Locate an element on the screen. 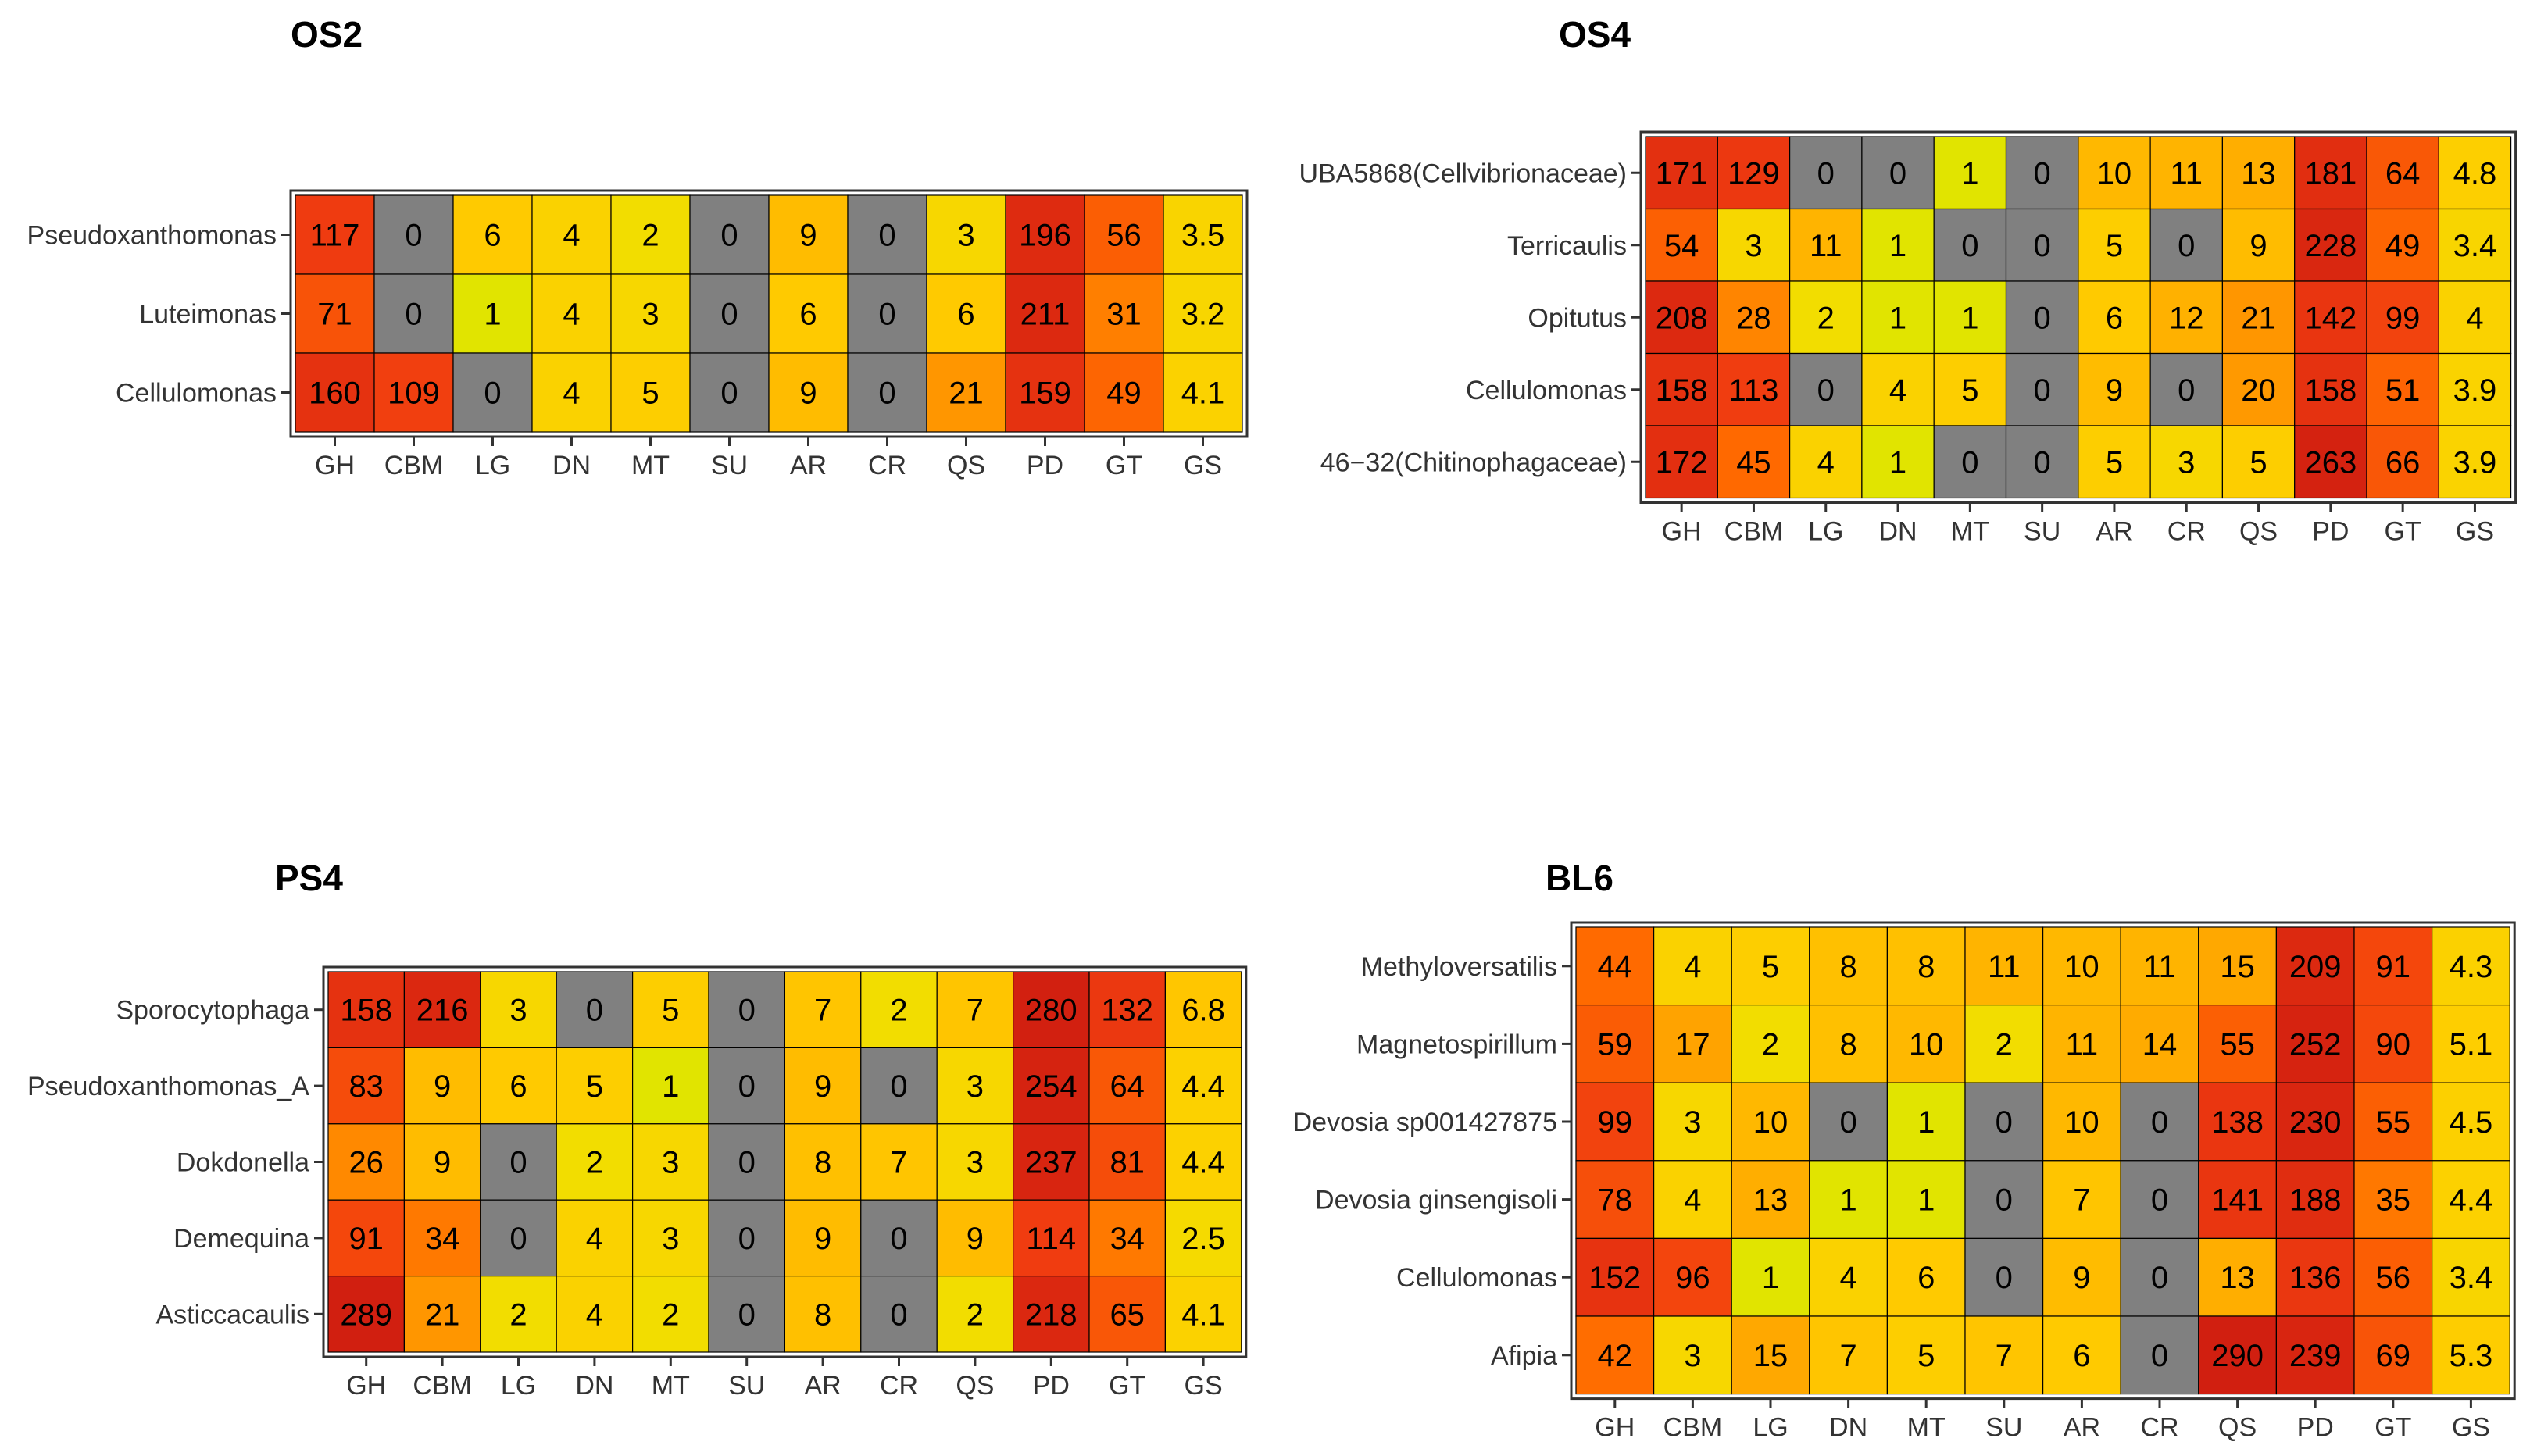 Image resolution: width=2530 pixels, height=1456 pixels. cell-value: 44 is located at coordinates (1616, 967).